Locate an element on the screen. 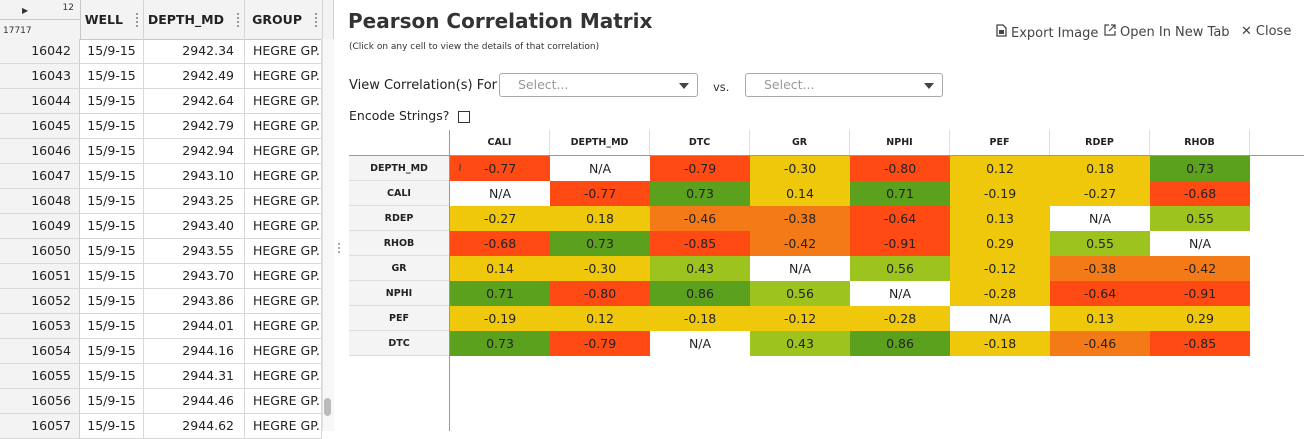 This screenshot has width=1304, height=439. row-index: 16054 is located at coordinates (40, 351).